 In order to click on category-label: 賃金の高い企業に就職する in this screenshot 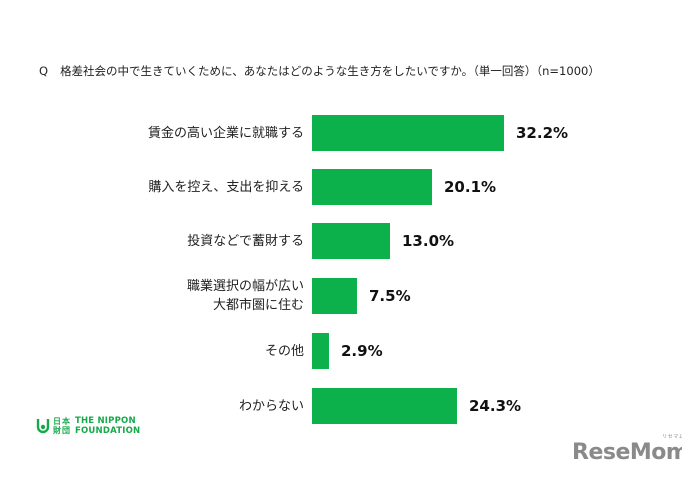, I will do `click(225, 133)`.